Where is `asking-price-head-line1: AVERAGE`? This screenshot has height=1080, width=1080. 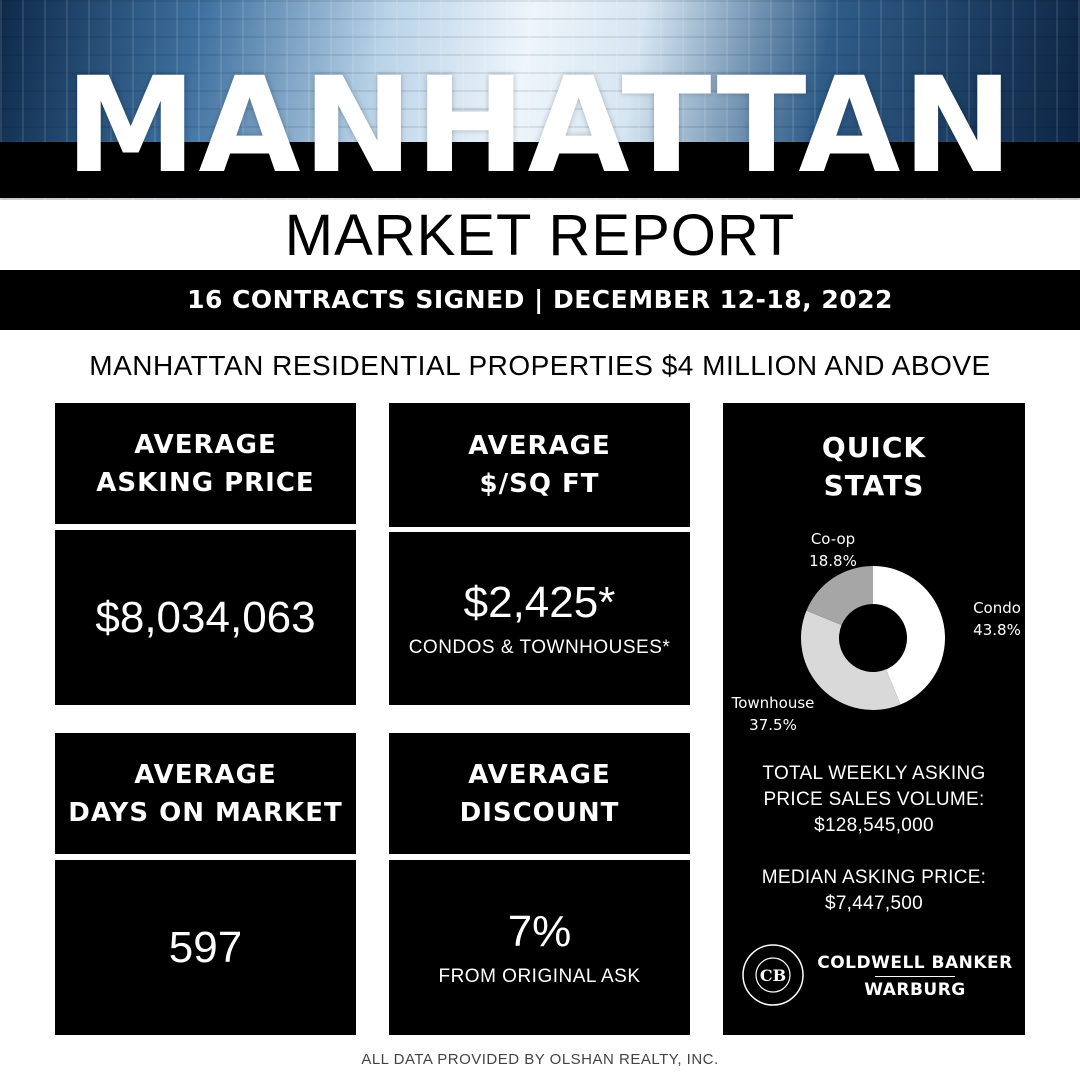 asking-price-head-line1: AVERAGE is located at coordinates (205, 444).